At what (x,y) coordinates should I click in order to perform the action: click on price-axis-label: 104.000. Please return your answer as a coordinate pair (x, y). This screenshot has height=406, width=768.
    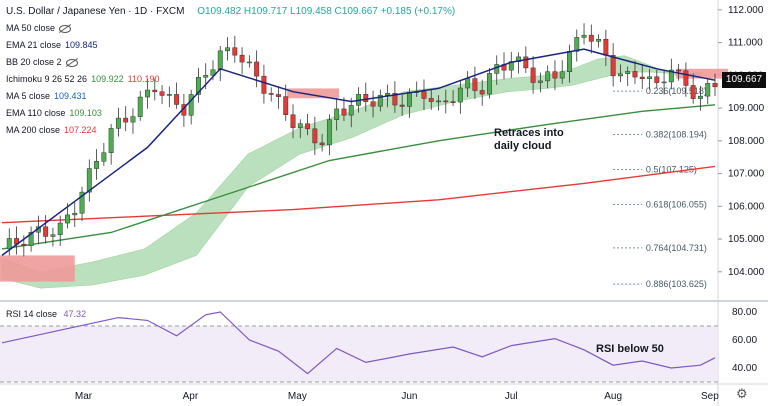
    Looking at the image, I should click on (746, 272).